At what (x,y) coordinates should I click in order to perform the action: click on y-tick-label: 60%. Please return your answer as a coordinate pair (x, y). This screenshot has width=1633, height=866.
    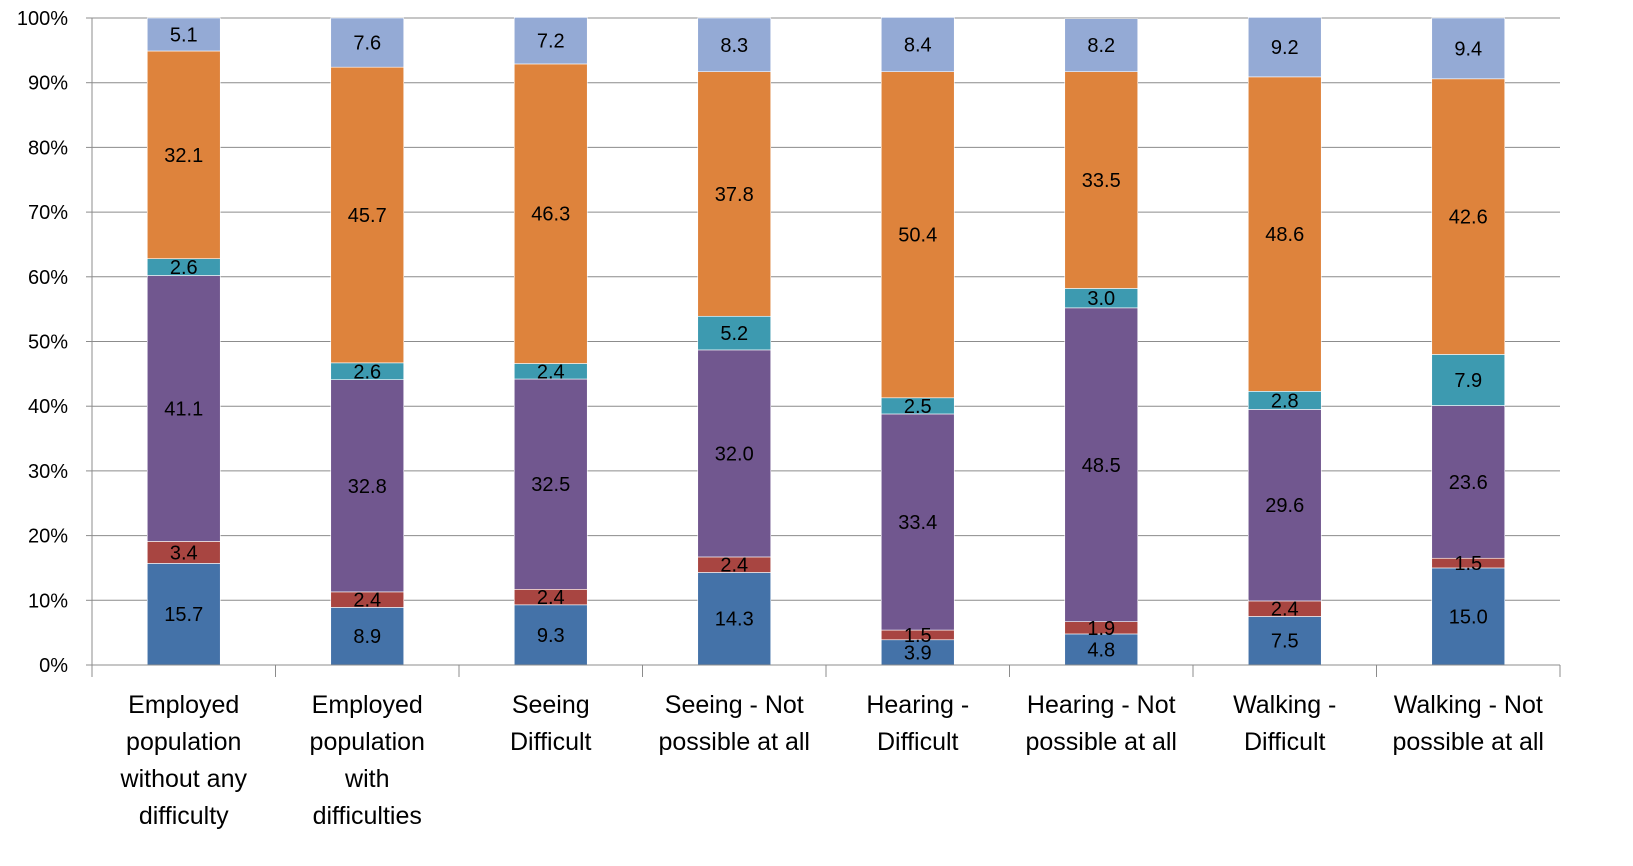
    Looking at the image, I should click on (48, 278).